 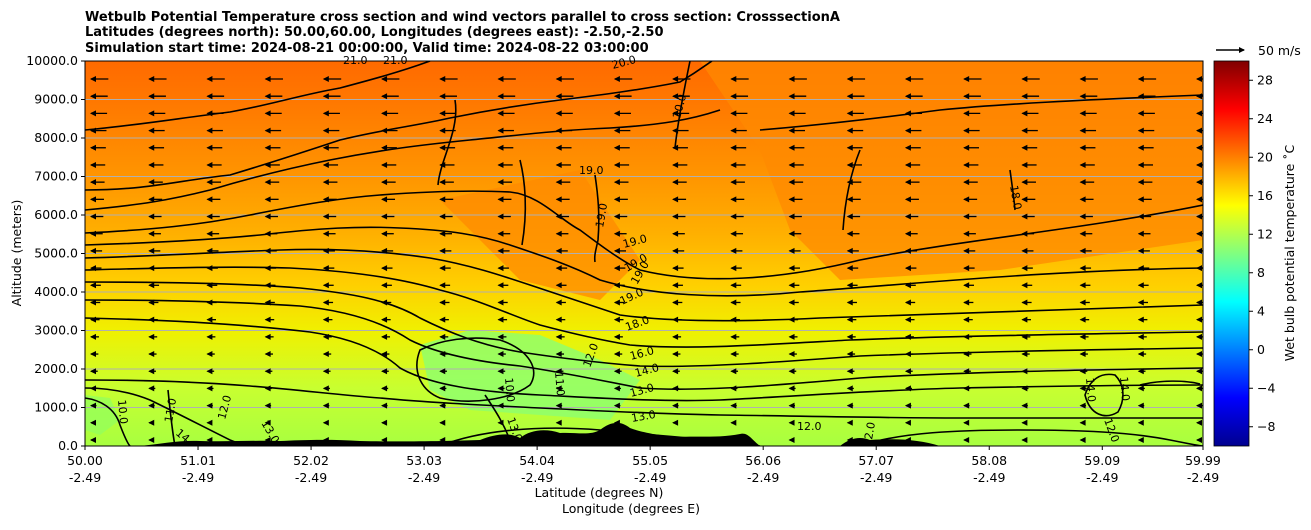 What do you see at coordinates (122, 412) in the screenshot?
I see `contour-label: 10.0` at bounding box center [122, 412].